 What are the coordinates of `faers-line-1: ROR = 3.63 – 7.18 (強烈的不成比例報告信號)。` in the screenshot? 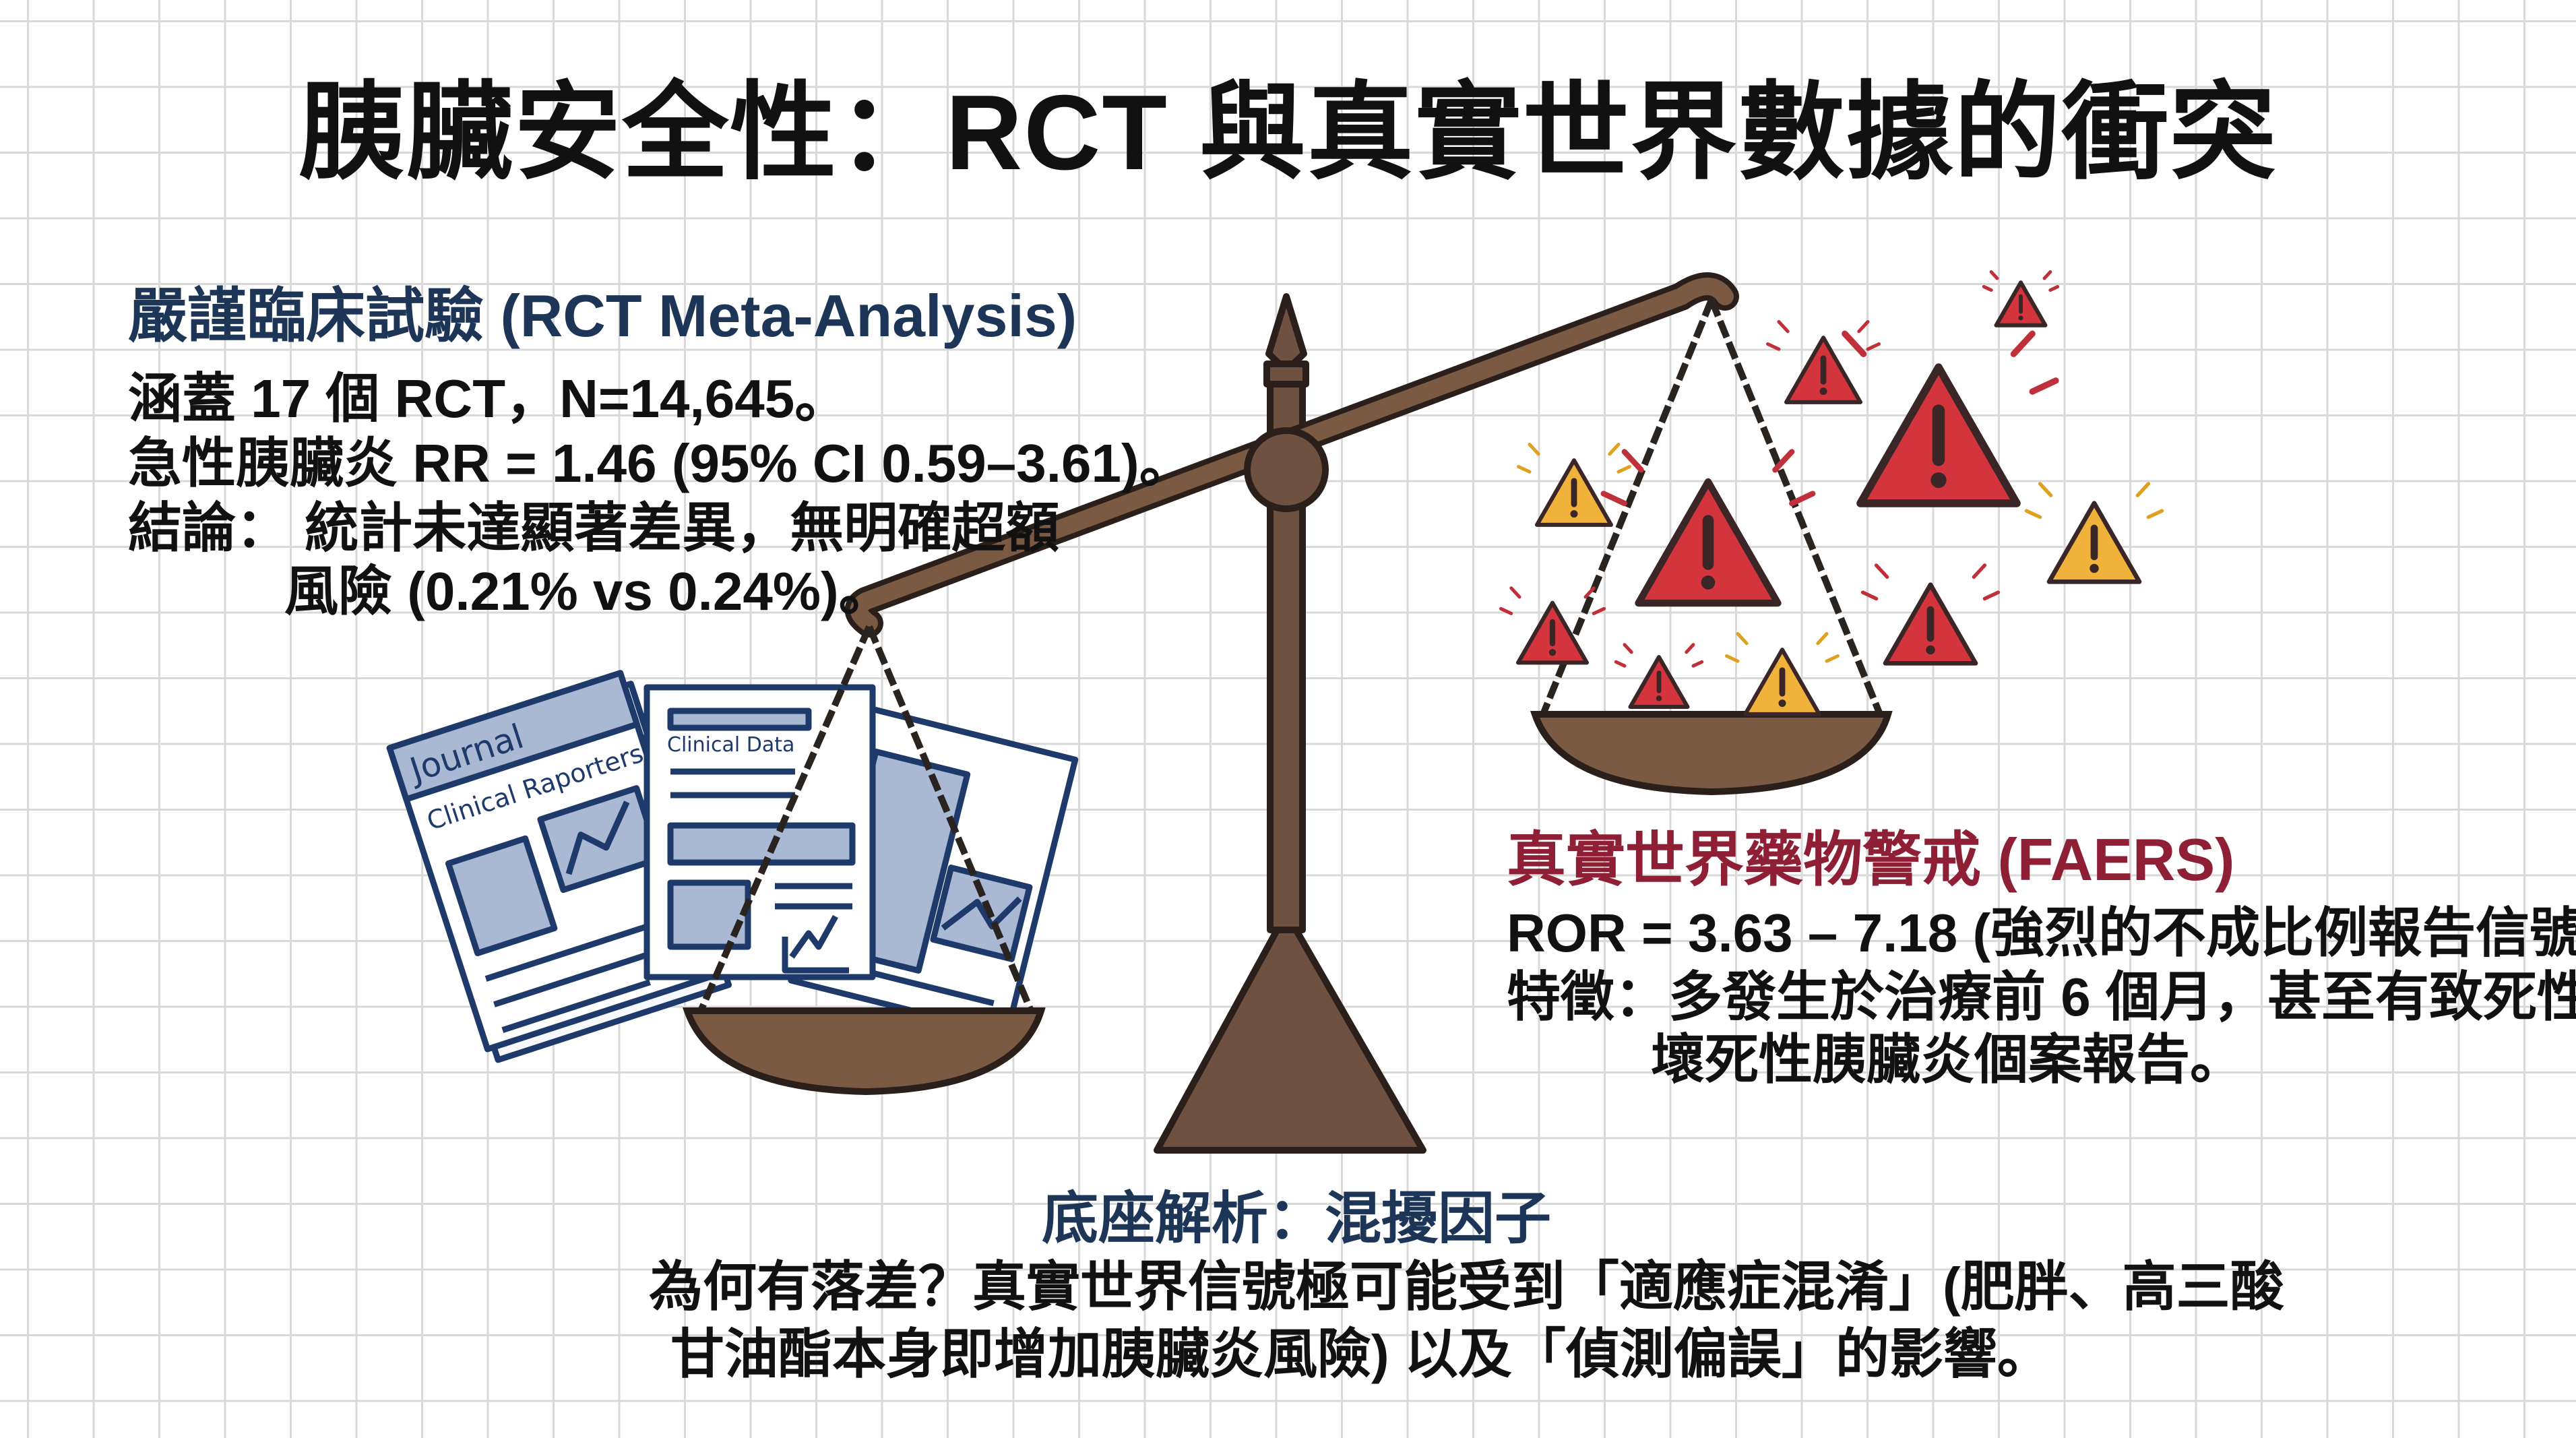 It's located at (2041, 933).